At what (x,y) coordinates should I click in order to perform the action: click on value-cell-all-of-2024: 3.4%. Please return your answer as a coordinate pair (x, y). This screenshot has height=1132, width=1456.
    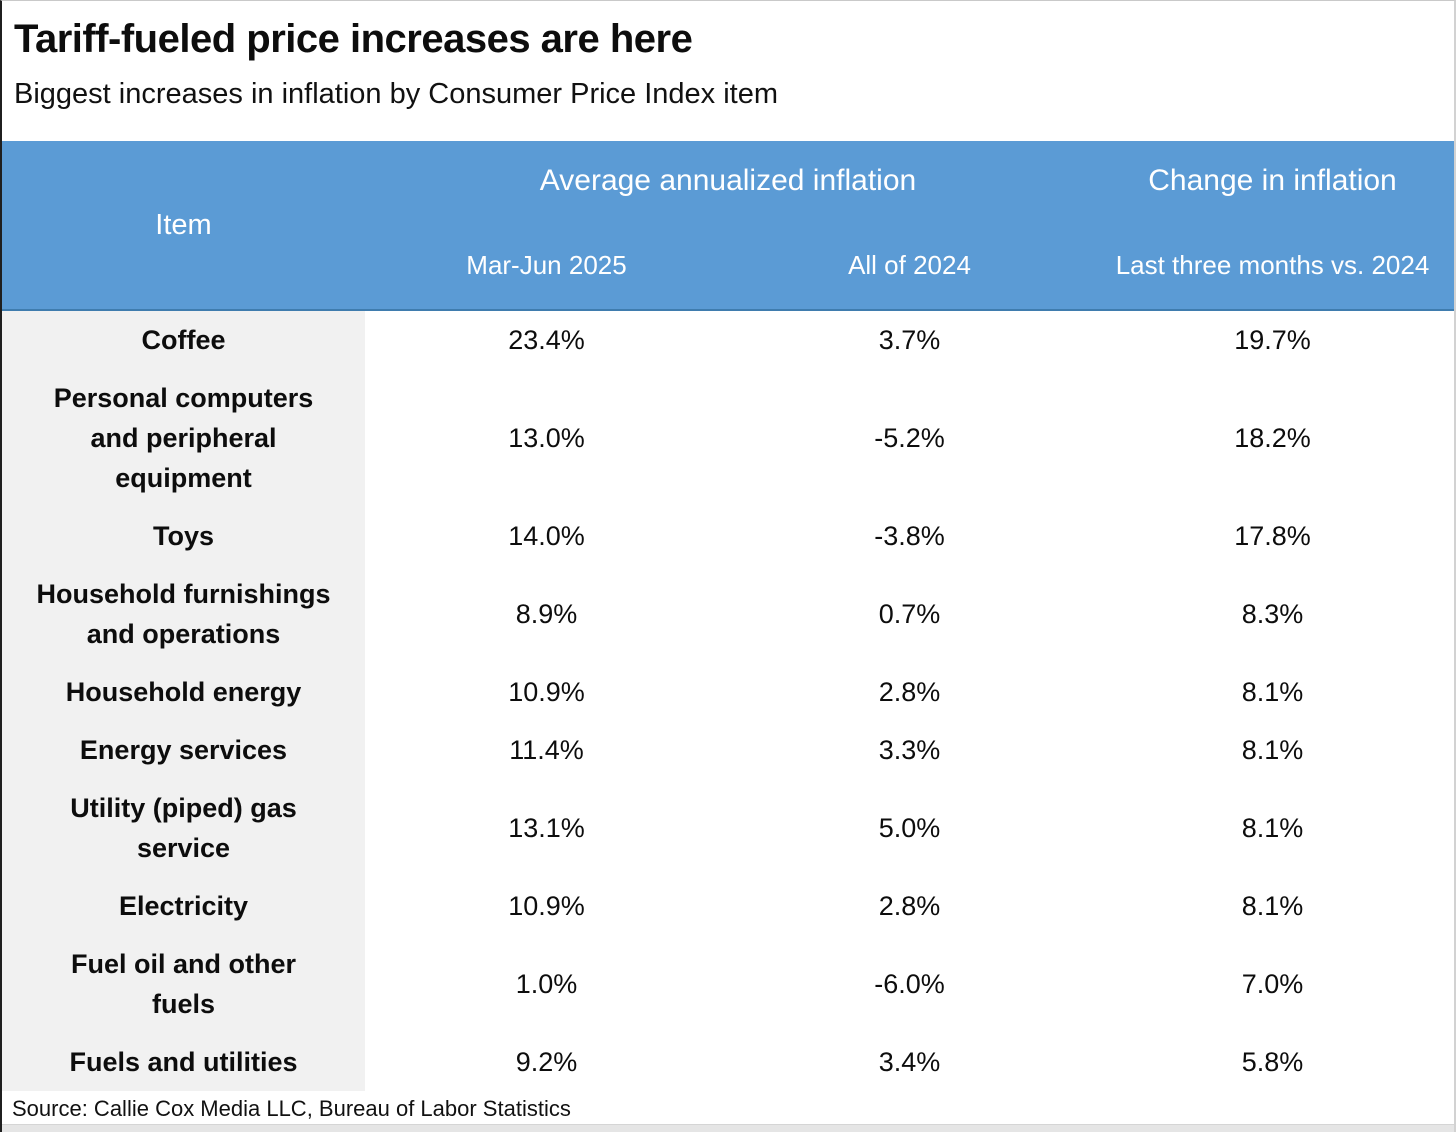
    Looking at the image, I should click on (909, 1062).